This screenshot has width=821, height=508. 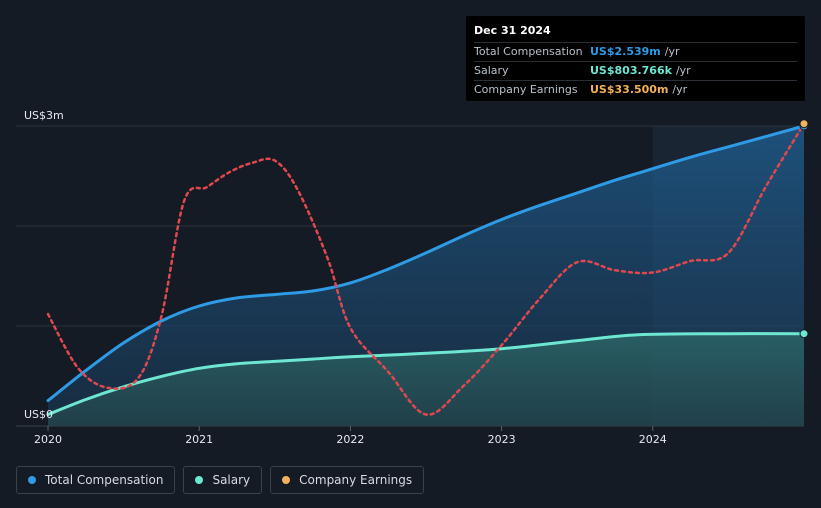 I want to click on x-tick-label: 2023, so click(x=502, y=439).